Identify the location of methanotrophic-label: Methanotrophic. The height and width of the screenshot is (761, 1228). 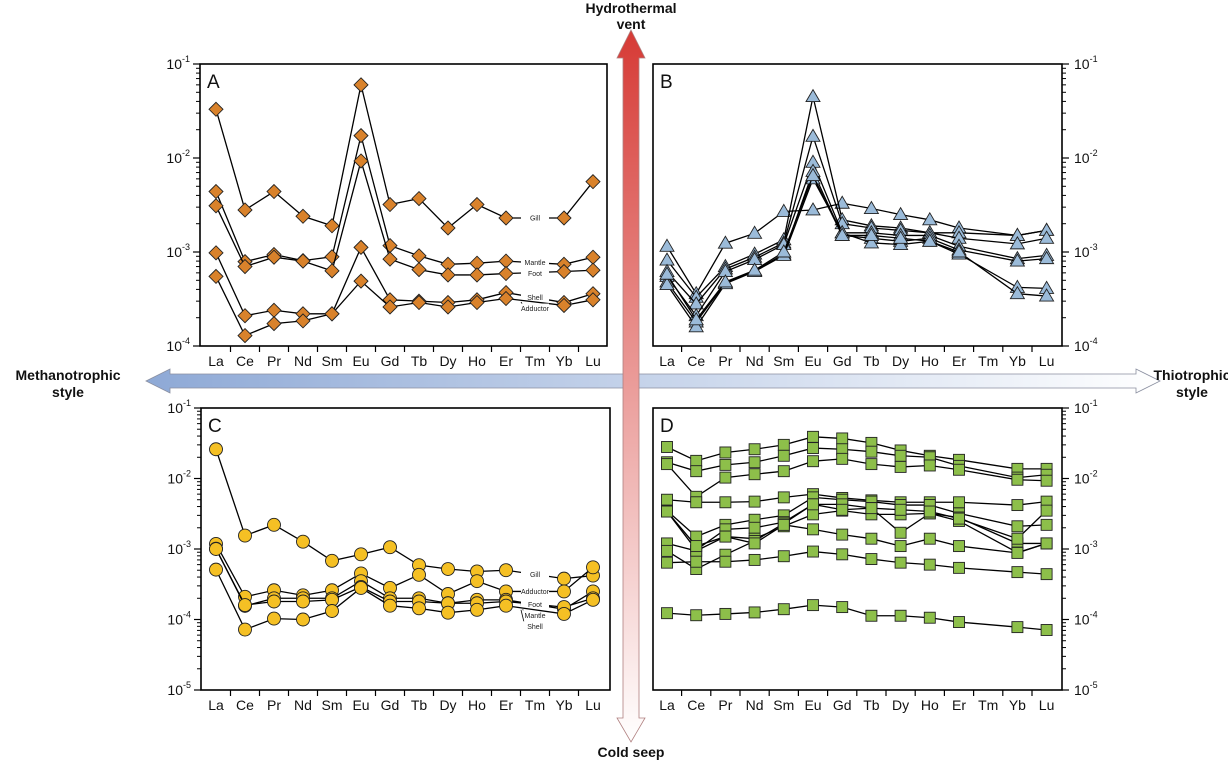
(68, 375).